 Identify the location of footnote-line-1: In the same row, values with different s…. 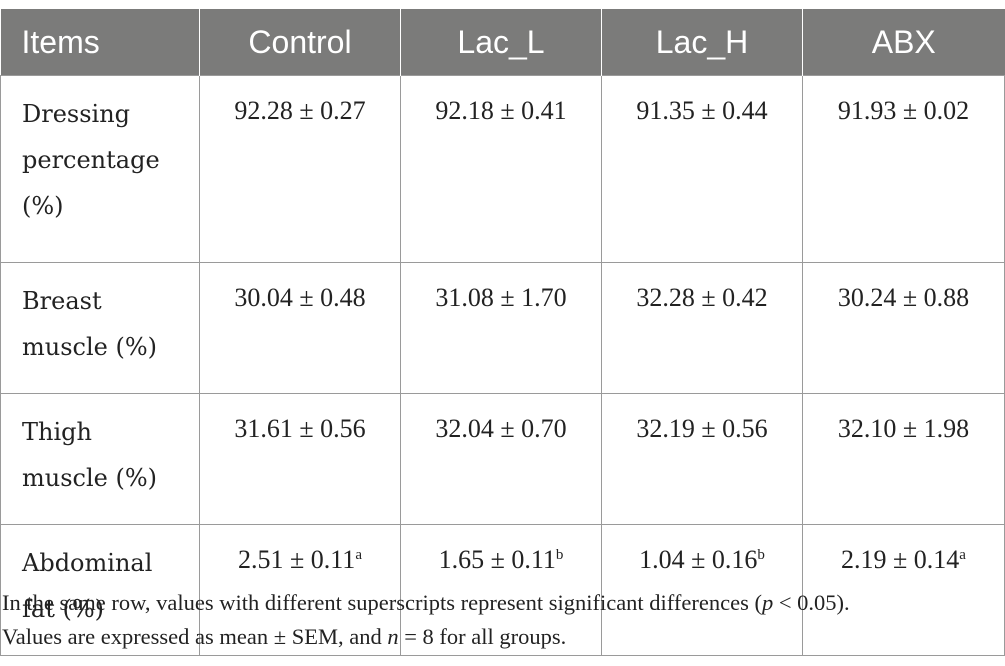
(426, 602).